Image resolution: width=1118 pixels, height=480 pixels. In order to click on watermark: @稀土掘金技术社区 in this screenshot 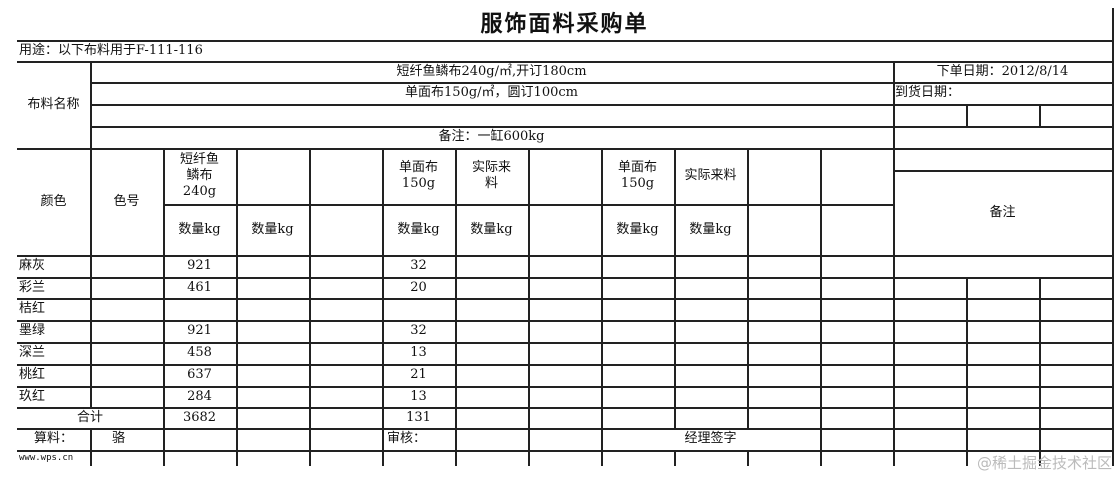, I will do `click(1044, 463)`.